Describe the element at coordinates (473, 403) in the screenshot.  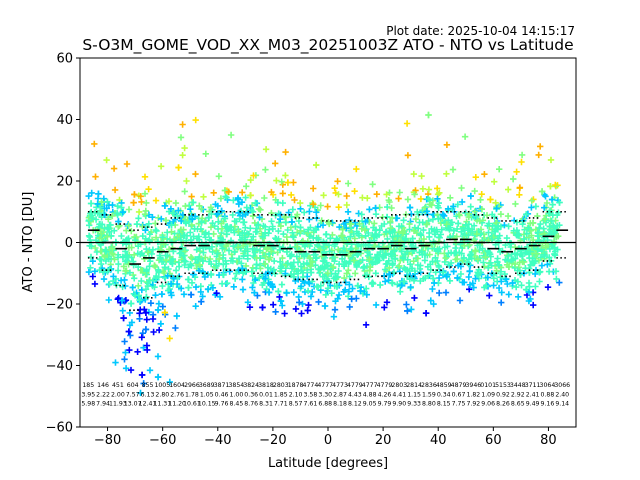
I see `band-stat-label: 7.92` at that location.